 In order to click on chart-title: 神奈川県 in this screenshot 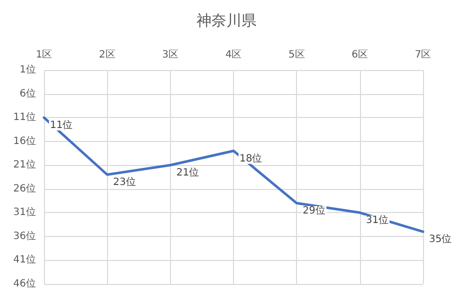, I will do `click(226, 21)`.